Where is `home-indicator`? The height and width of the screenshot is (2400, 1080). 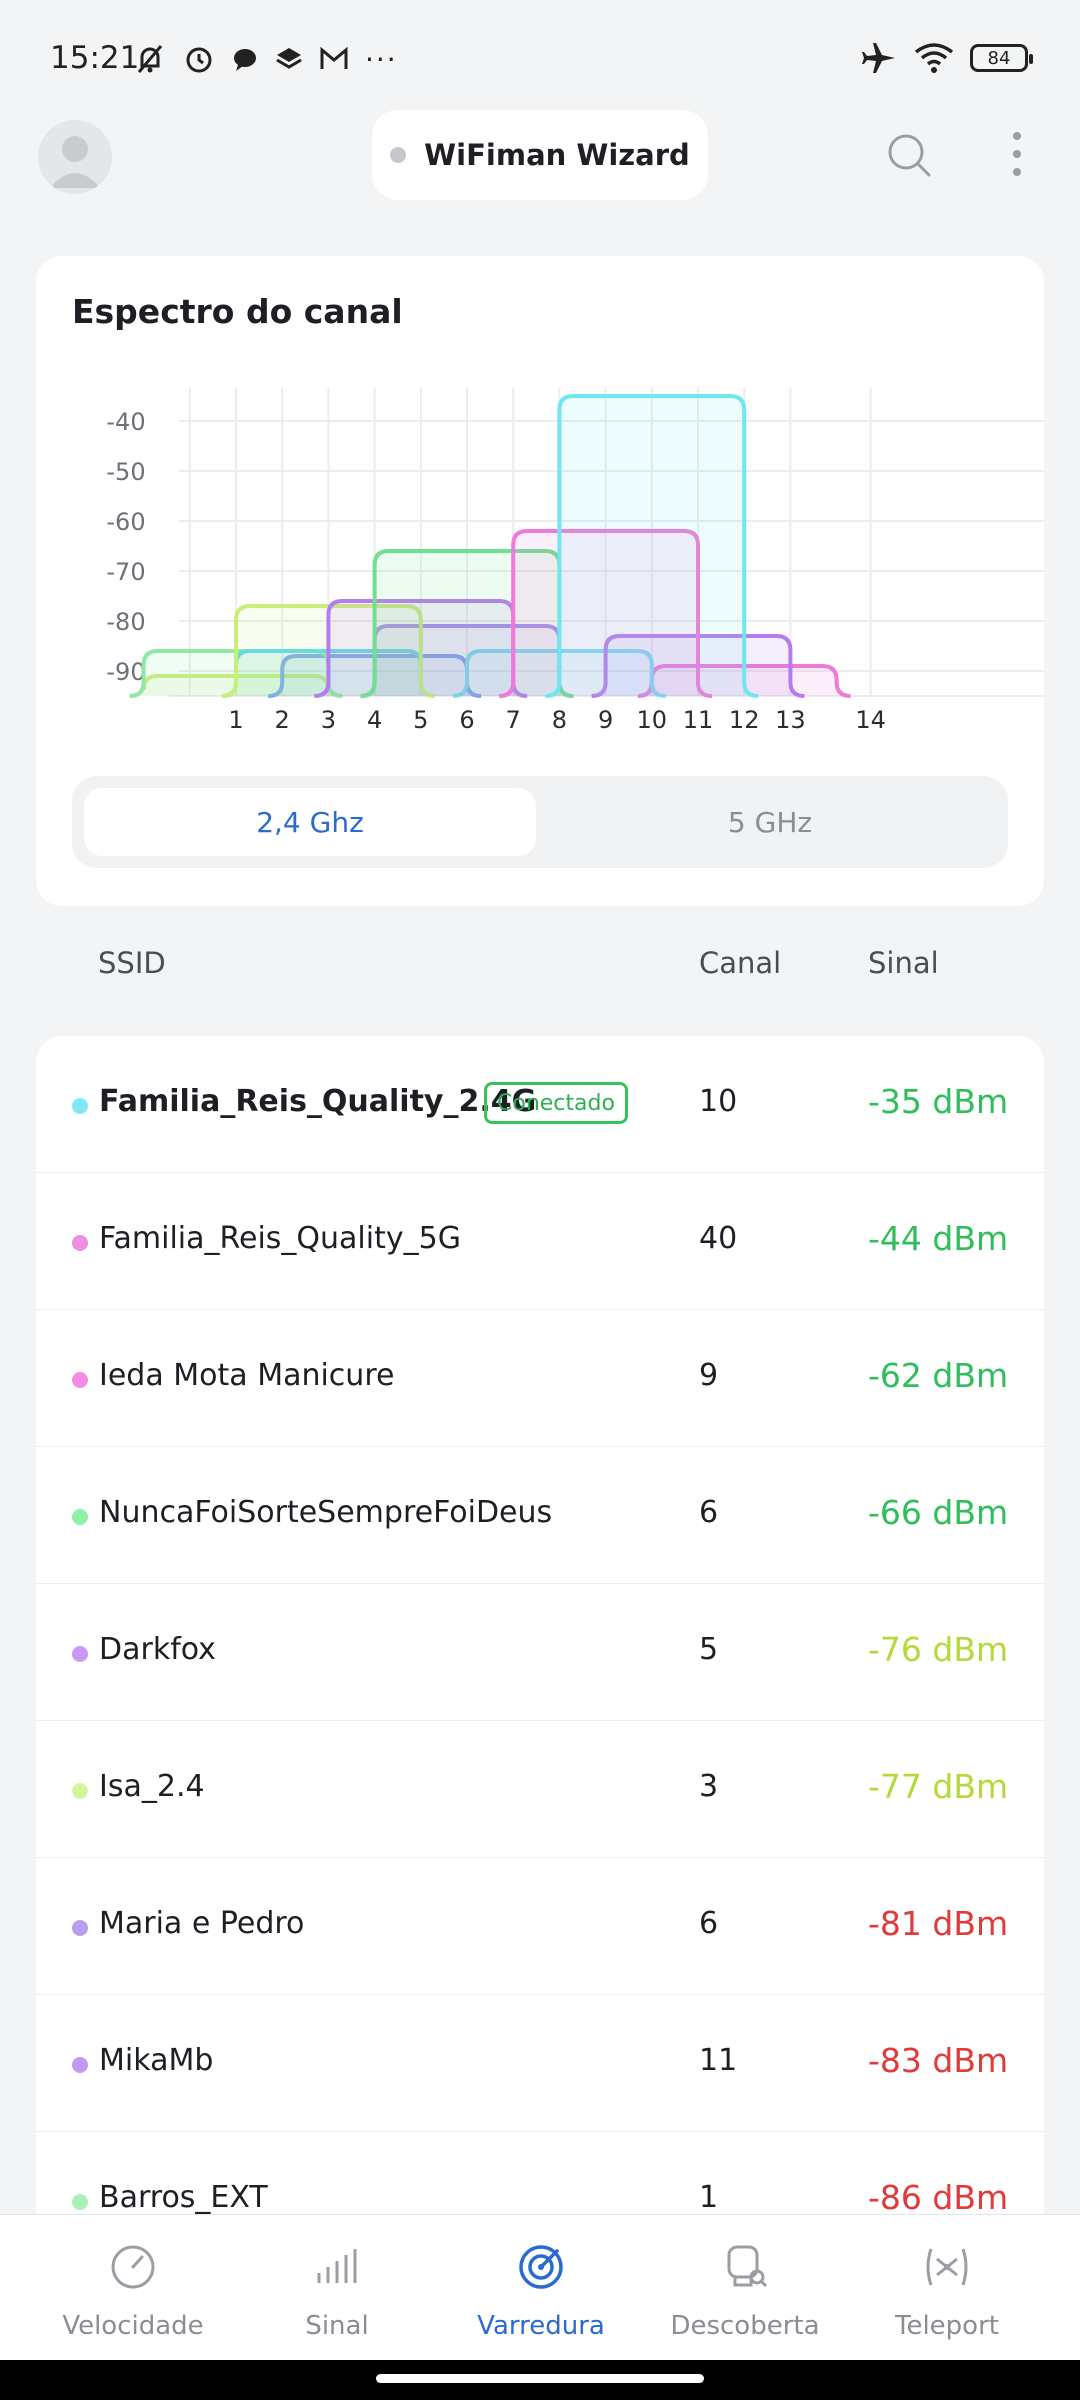 home-indicator is located at coordinates (540, 2378).